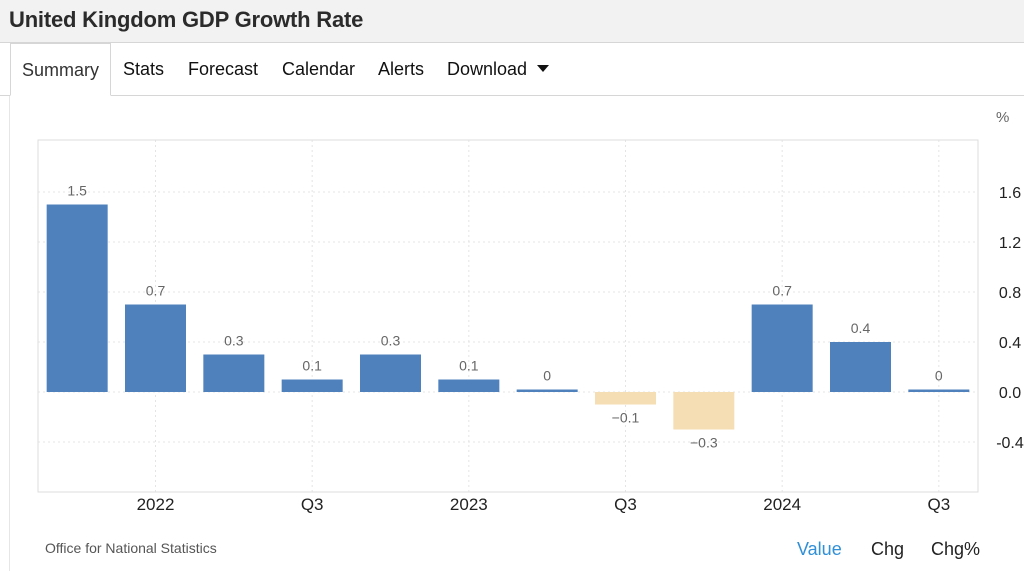 The image size is (1024, 571). I want to click on y-tick-label: 1.6, so click(1010, 193).